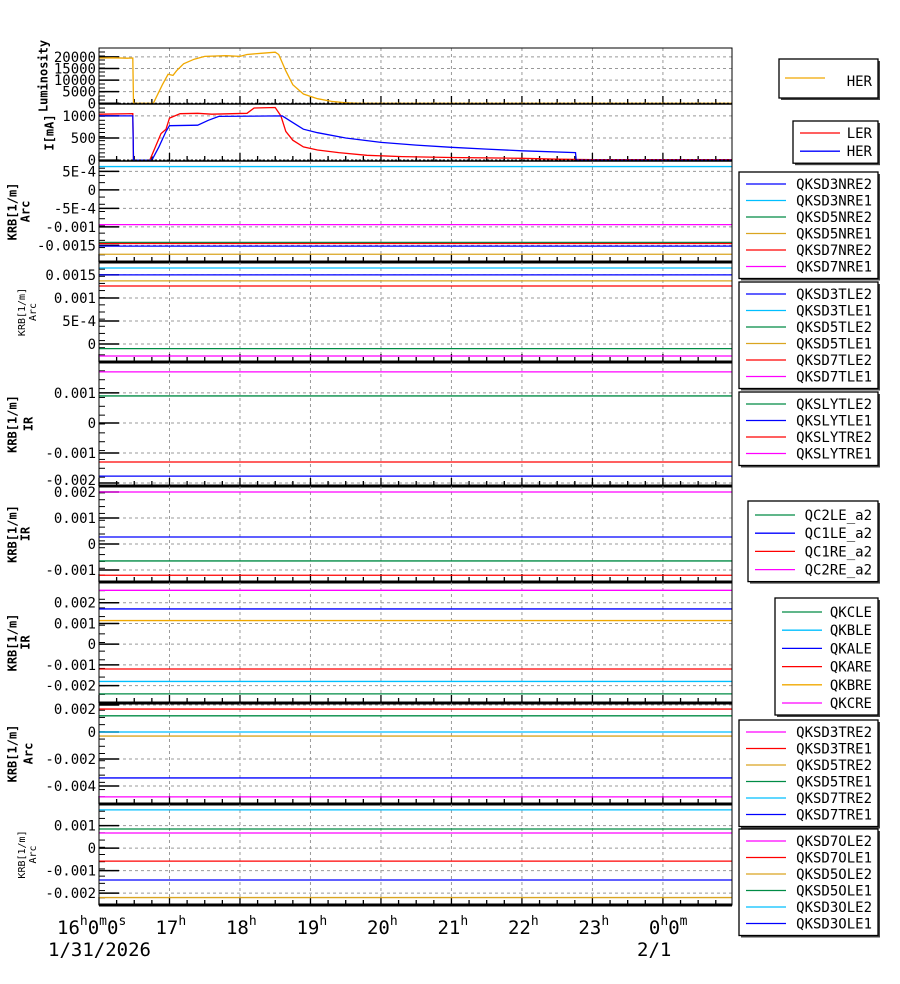 This screenshot has height=984, width=900. I want to click on y-tick-label: 5000, so click(79, 93).